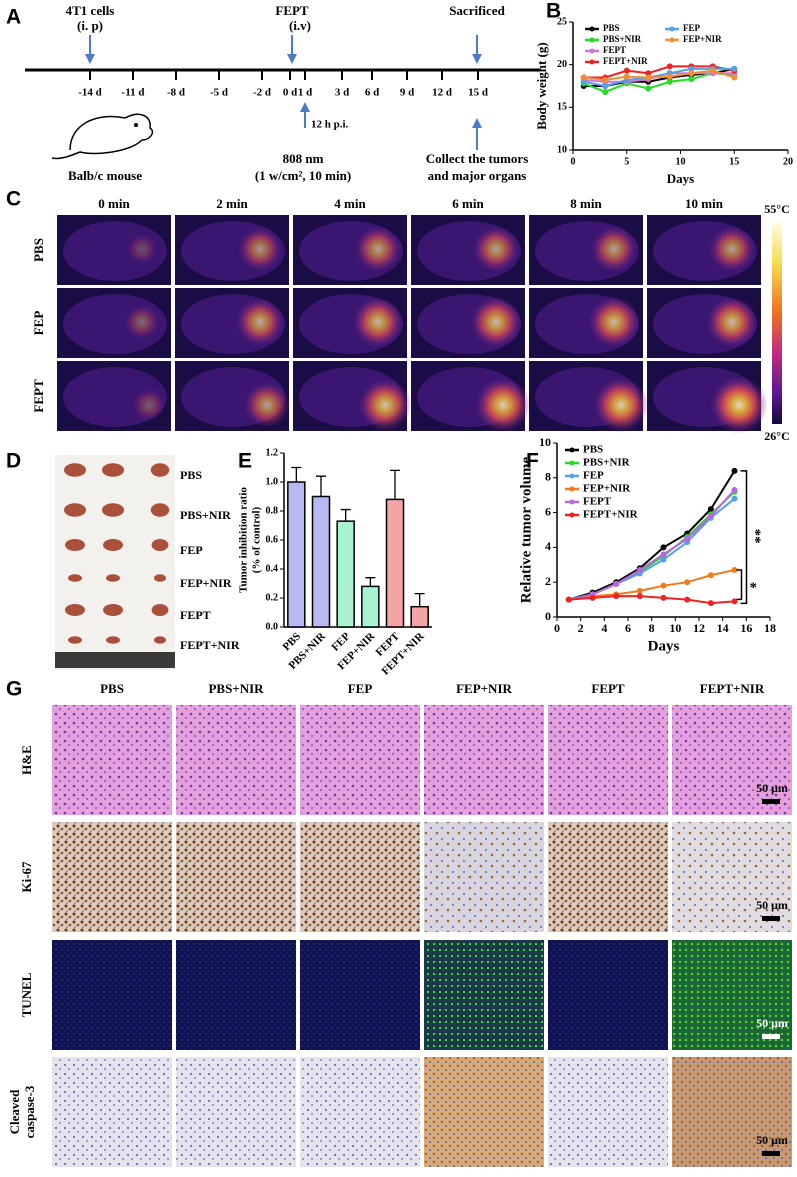 The width and height of the screenshot is (797, 1177). Describe the element at coordinates (292, 10) in the screenshot. I see `label: FEPT` at that location.